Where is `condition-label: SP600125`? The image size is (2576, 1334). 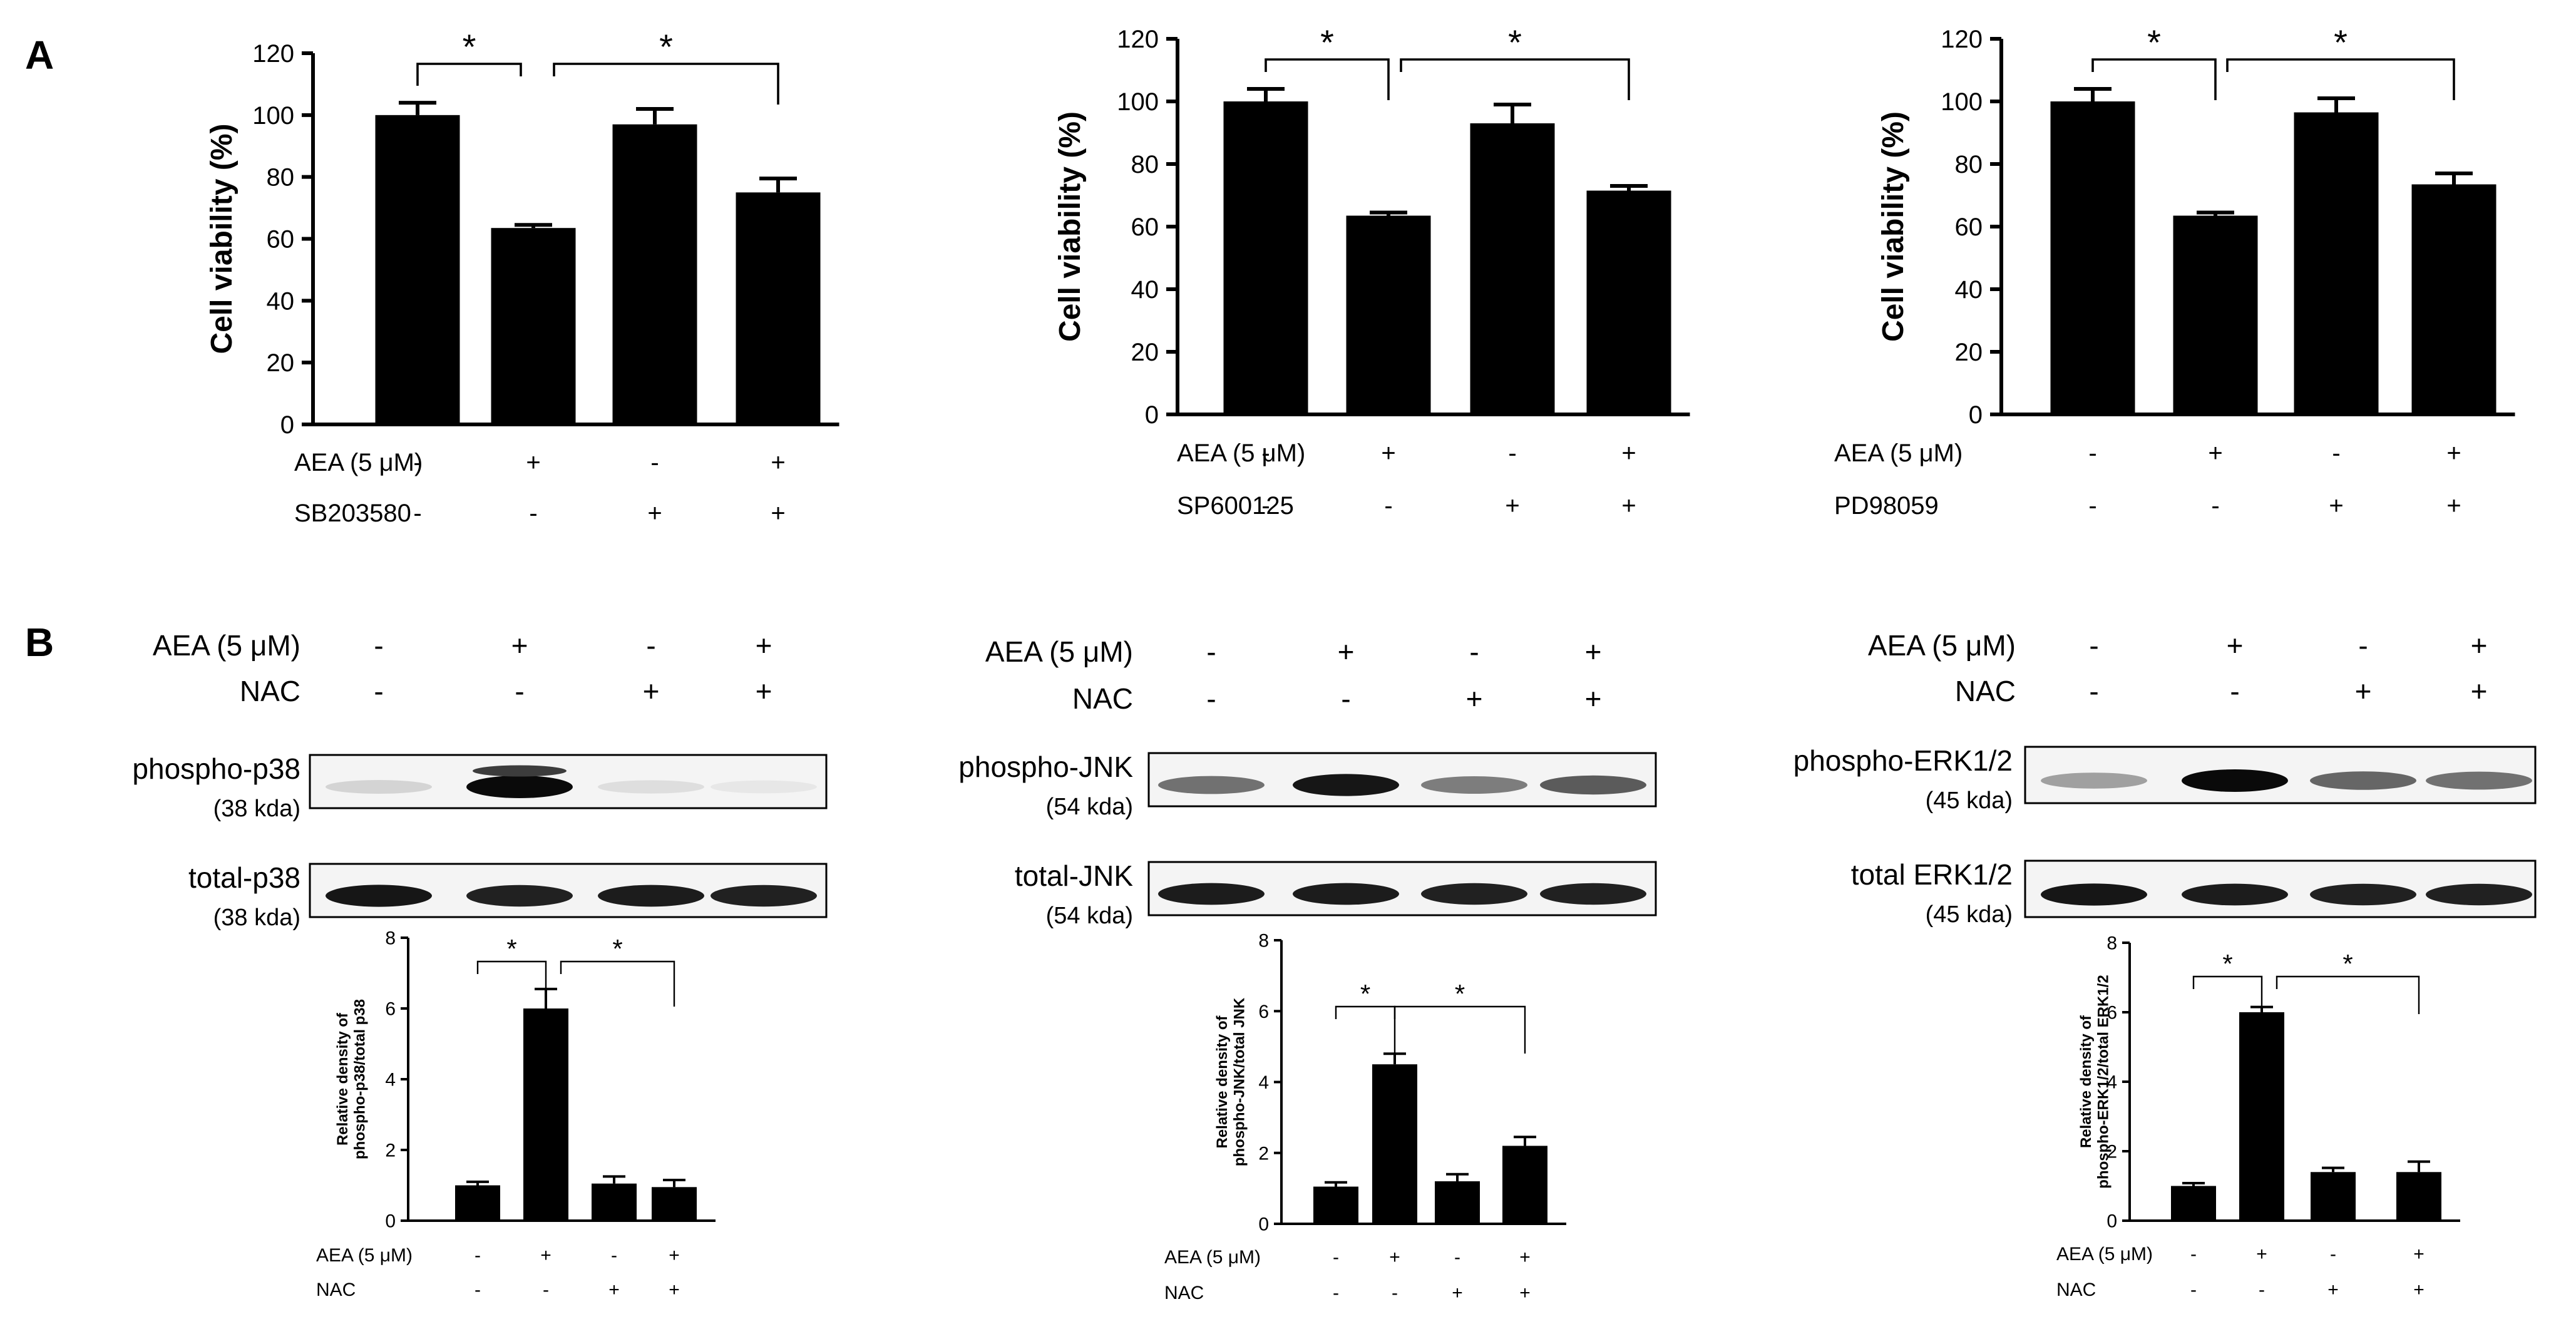
condition-label: SP600125 is located at coordinates (1235, 506).